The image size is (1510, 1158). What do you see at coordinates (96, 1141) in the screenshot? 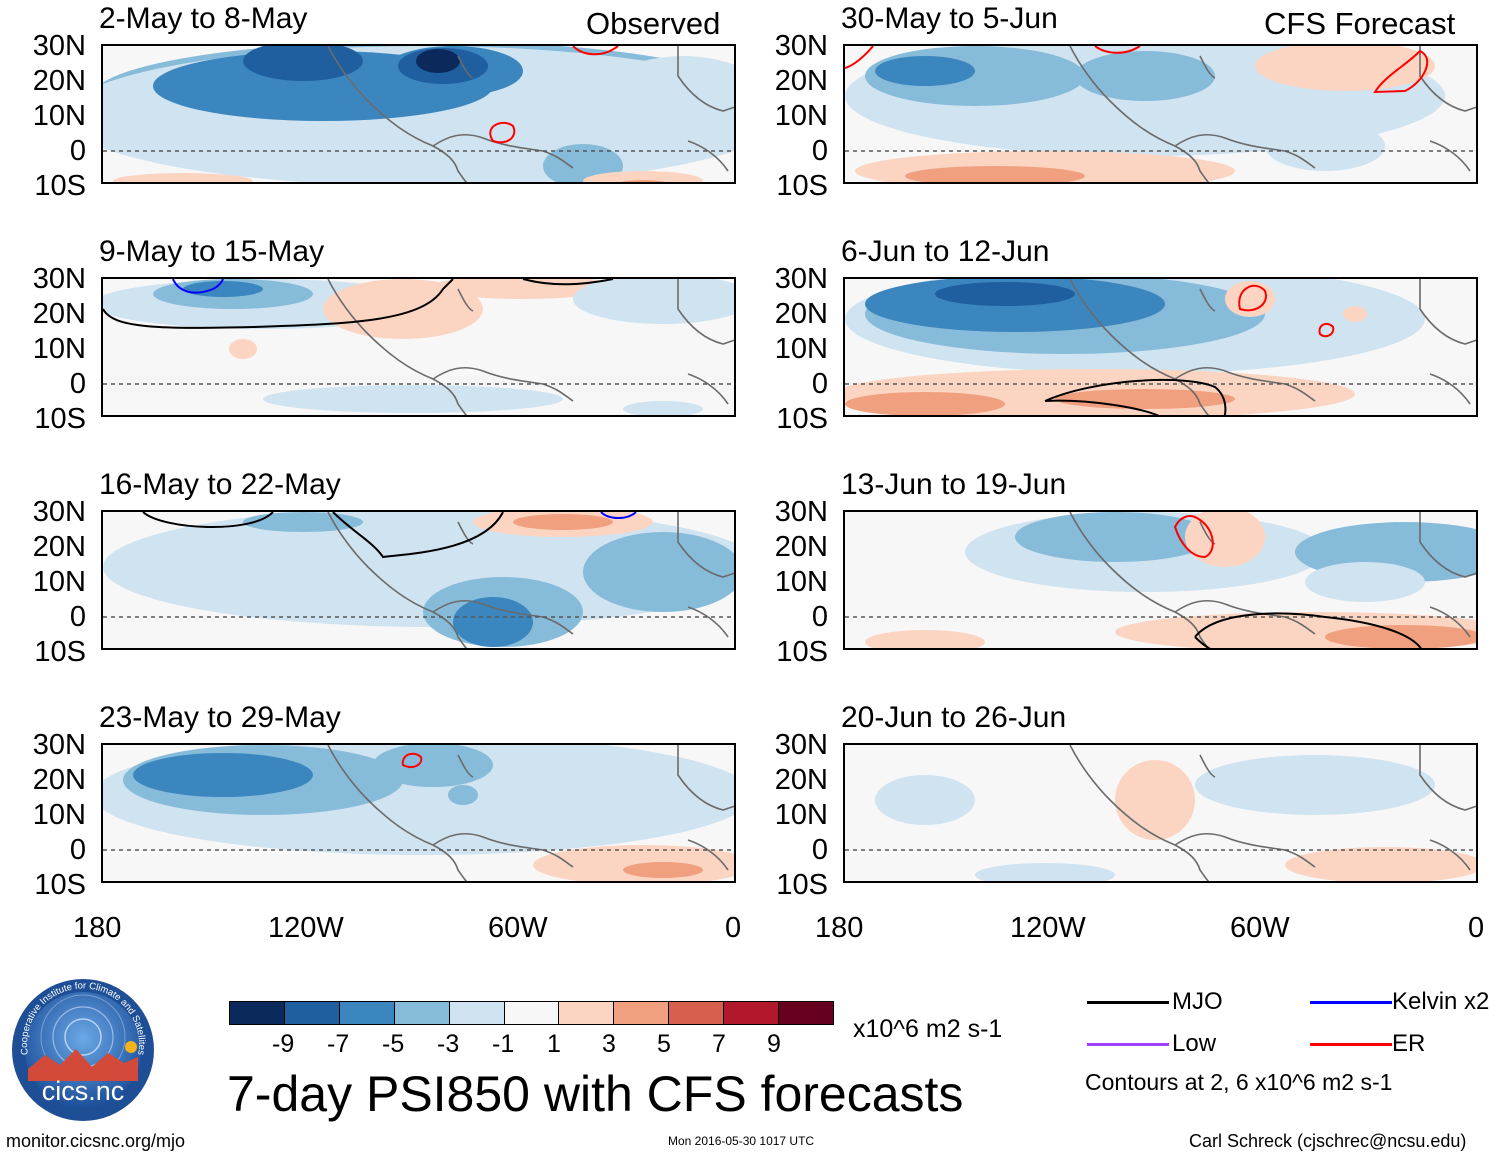
I see `footer-url: monitor.cicsnc.org/mjo` at bounding box center [96, 1141].